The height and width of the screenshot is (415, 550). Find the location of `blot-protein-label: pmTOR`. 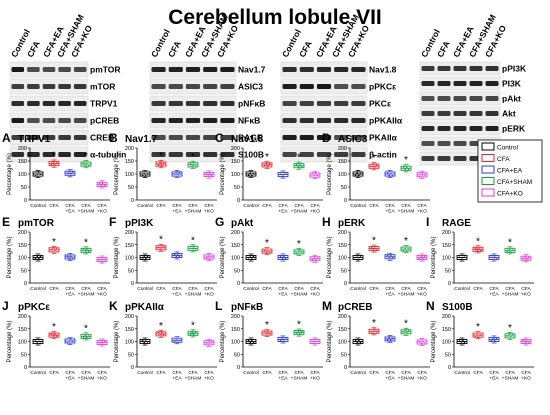

blot-protein-label: pmTOR is located at coordinates (105, 70).